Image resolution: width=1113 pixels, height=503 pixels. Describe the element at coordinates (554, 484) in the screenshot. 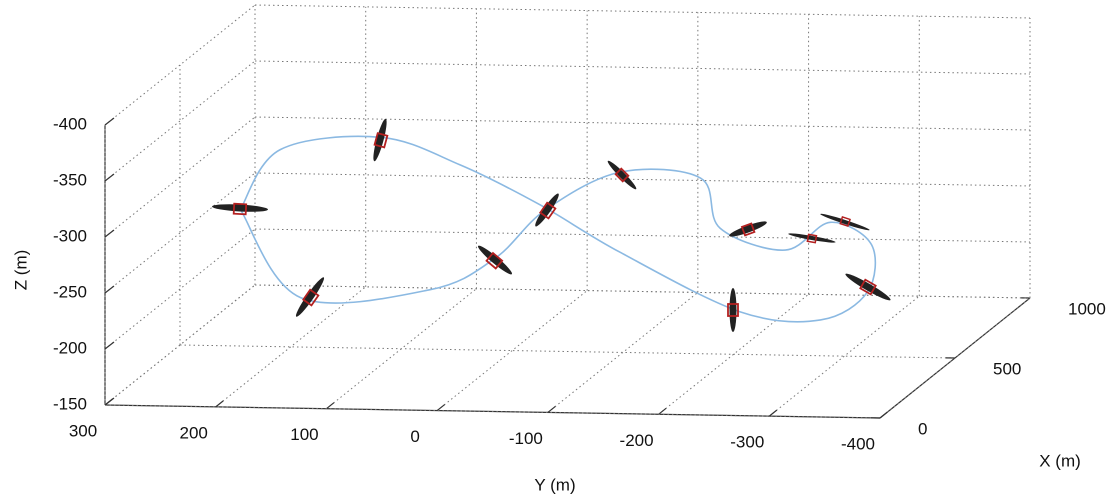

I see `y-axis-label: Y (m)` at that location.